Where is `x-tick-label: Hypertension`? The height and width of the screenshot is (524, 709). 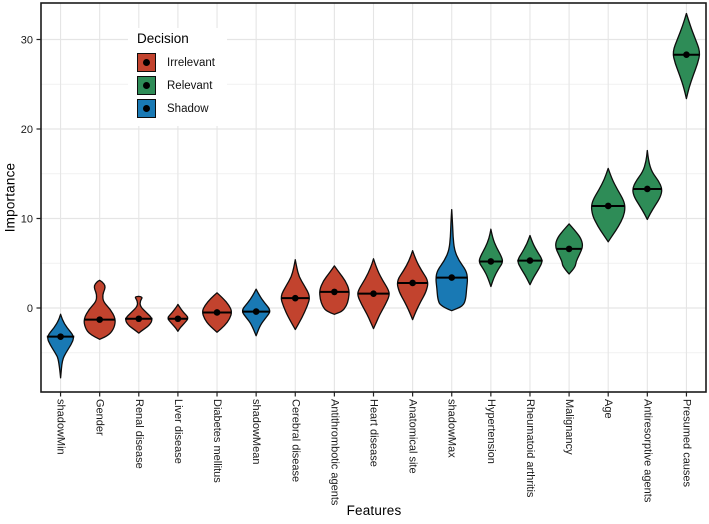 x-tick-label: Hypertension is located at coordinates (491, 431).